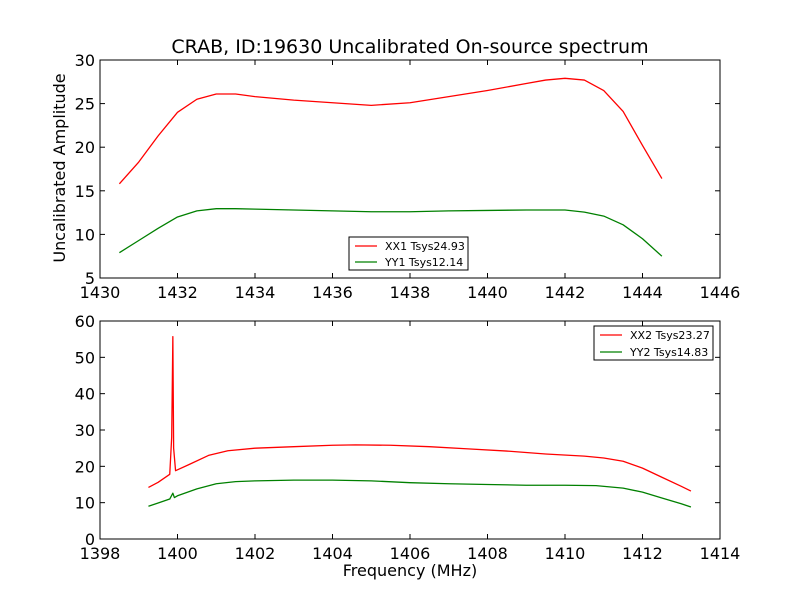 Image resolution: width=800 pixels, height=600 pixels. Describe the element at coordinates (642, 553) in the screenshot. I see `bottom-x-tick-label: 1412` at that location.